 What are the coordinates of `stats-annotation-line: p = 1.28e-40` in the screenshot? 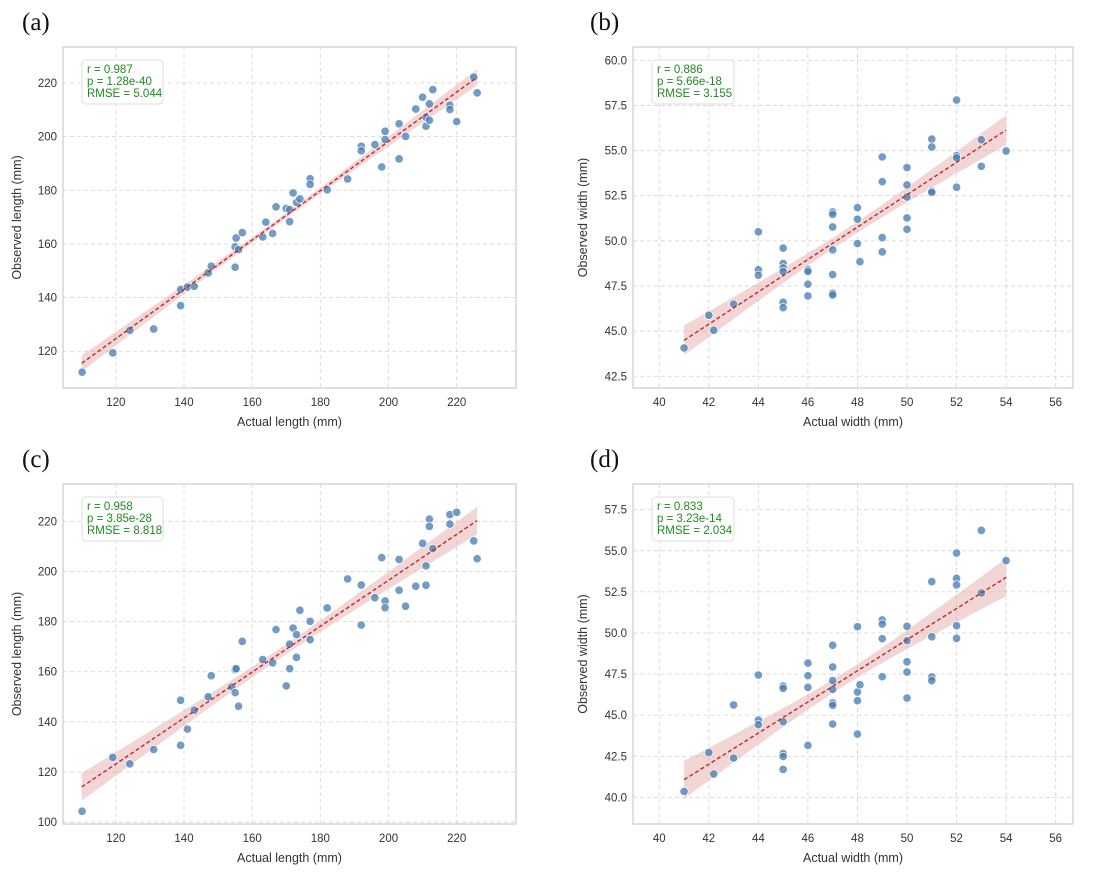 It's located at (119, 82).